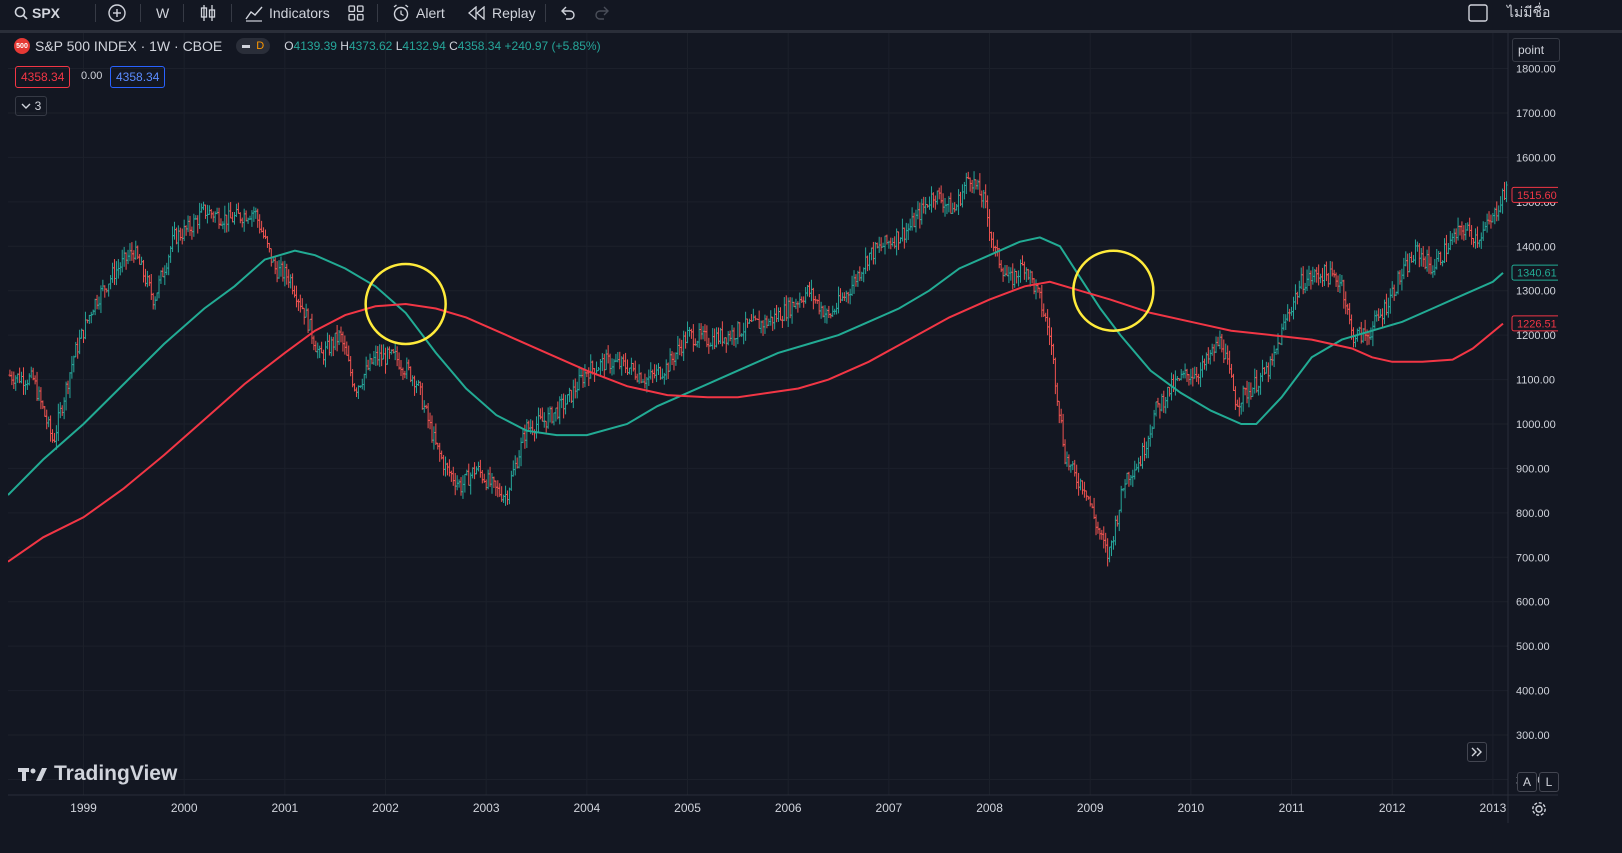 The image size is (1622, 853). Describe the element at coordinates (208, 13) in the screenshot. I see `chart-type-button` at that location.